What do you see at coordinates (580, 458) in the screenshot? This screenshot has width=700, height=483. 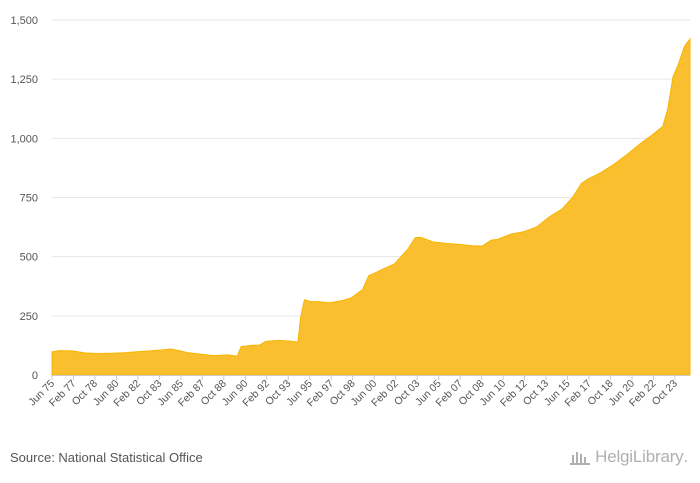 I see `library-building-icon` at bounding box center [580, 458].